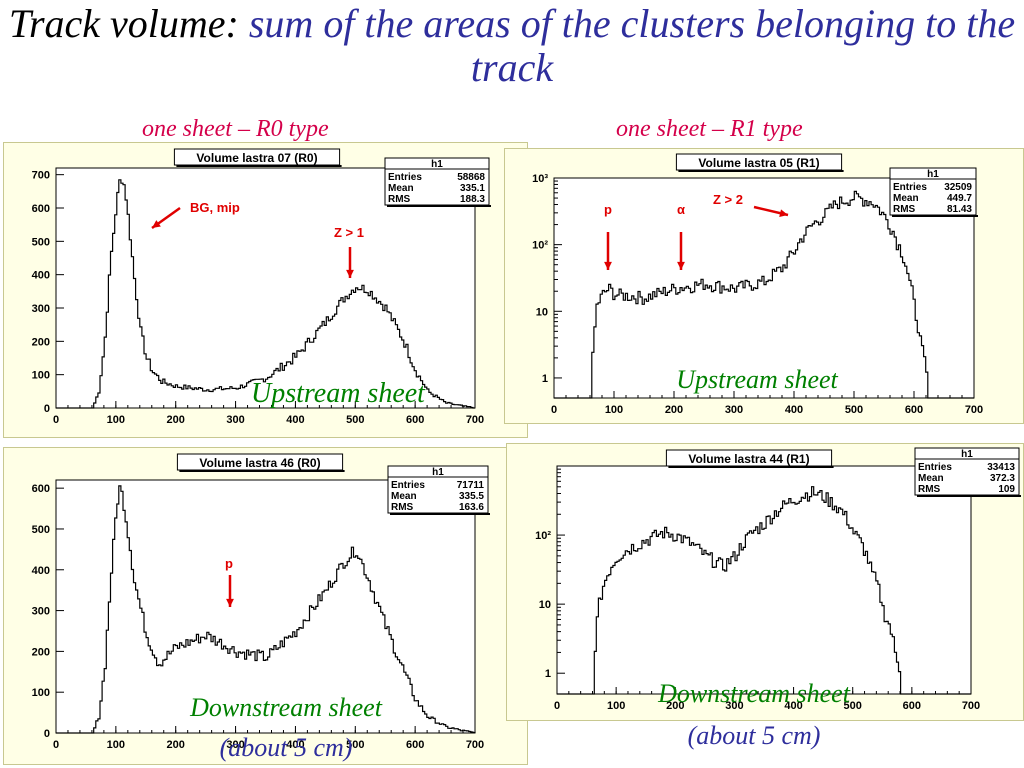 The image size is (1024, 768). I want to click on stats-value-rms: 163.6, so click(471, 507).